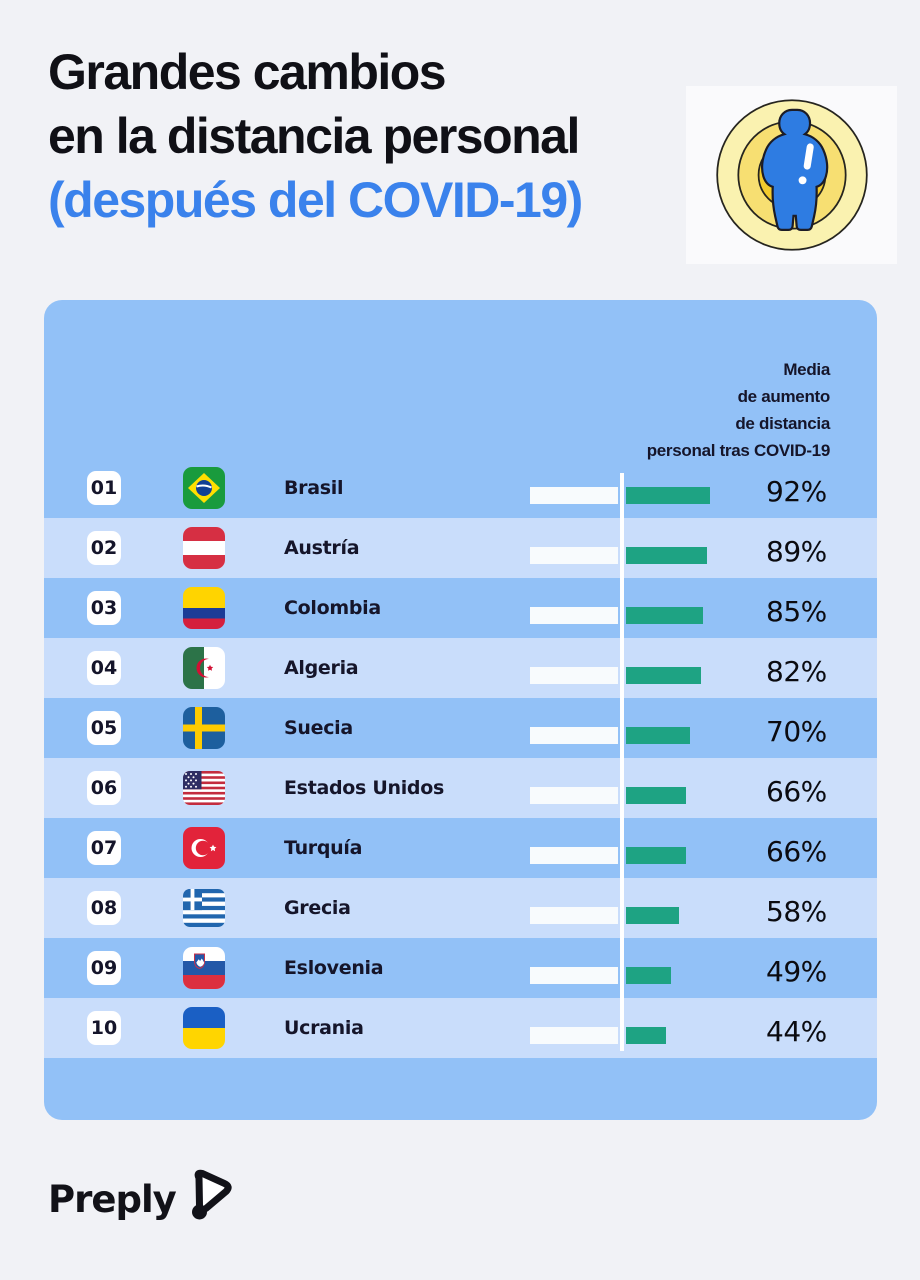 The height and width of the screenshot is (1280, 920). What do you see at coordinates (314, 488) in the screenshot?
I see `country-label: Brasil` at bounding box center [314, 488].